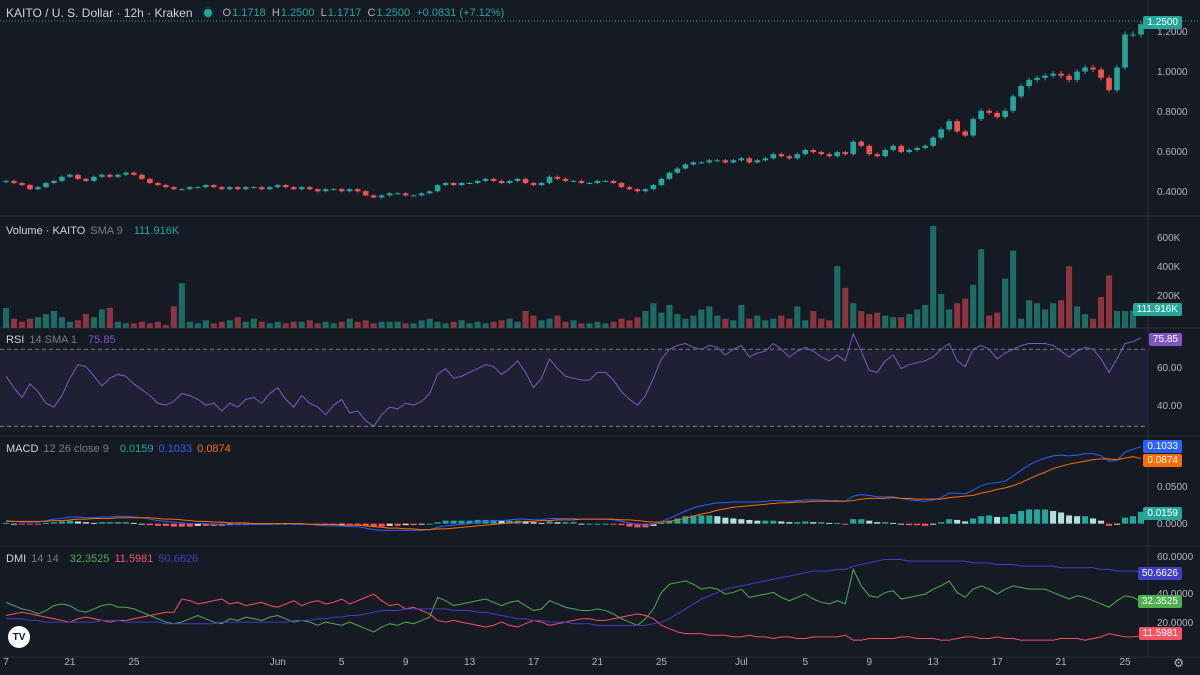 The image size is (1200, 675). I want to click on time-axis-label: 17, so click(533, 662).